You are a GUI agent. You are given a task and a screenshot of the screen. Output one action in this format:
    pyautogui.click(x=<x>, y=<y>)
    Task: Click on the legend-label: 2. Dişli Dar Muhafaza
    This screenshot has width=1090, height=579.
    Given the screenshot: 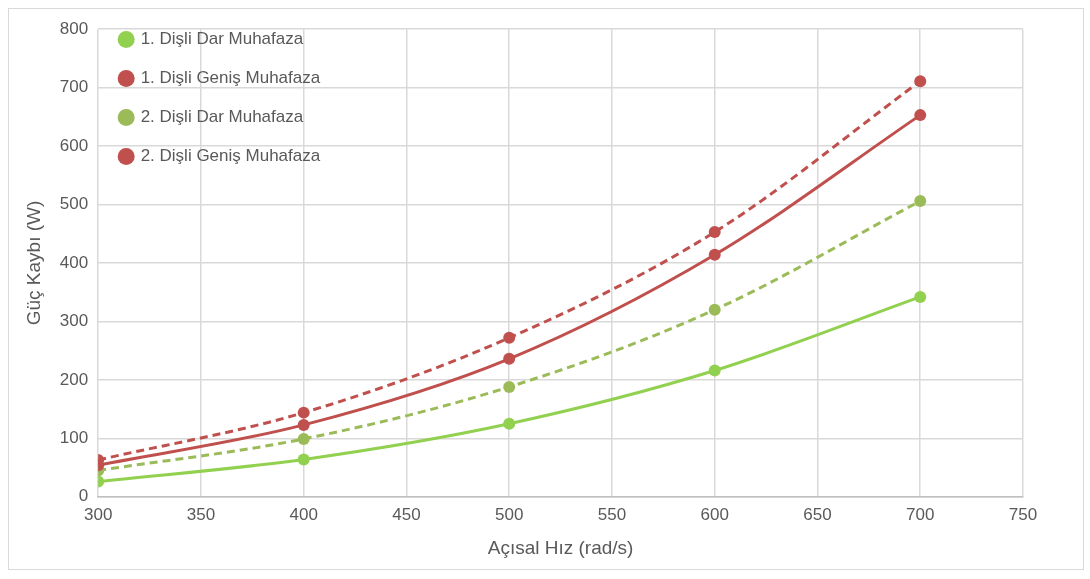 What is the action you would take?
    pyautogui.click(x=222, y=117)
    